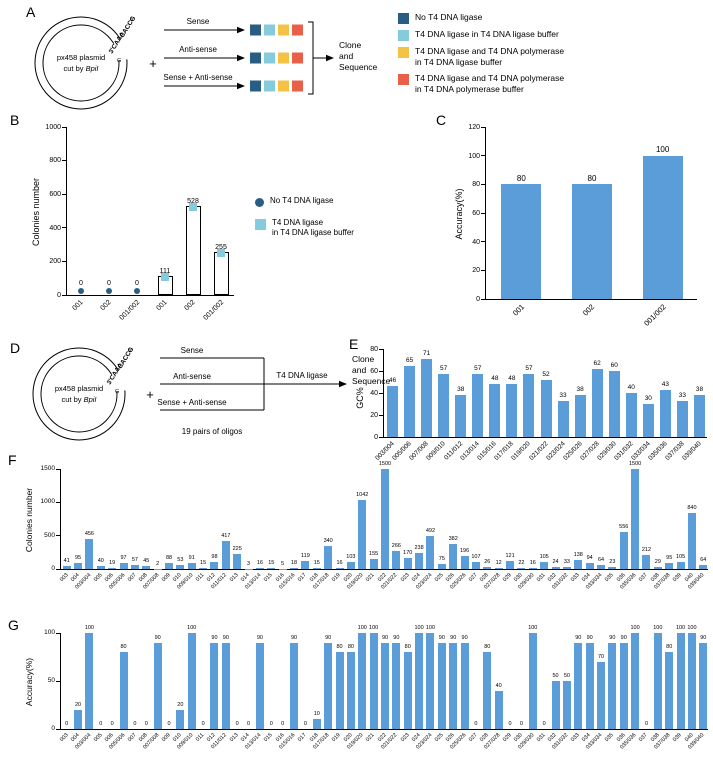  I want to click on bar-value-label: 18, so click(294, 562).